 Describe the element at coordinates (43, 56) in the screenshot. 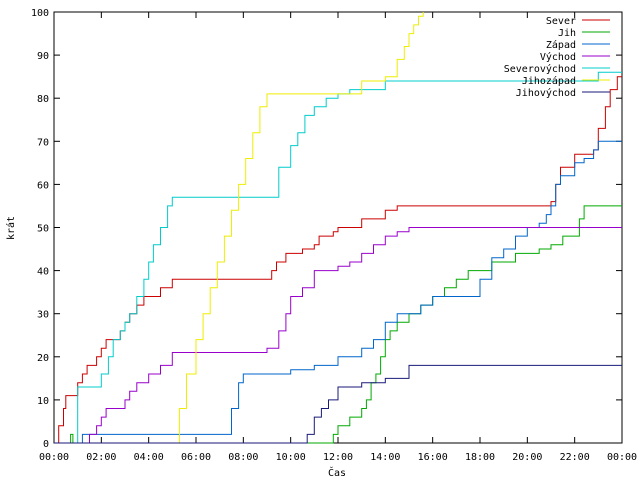

I see `y-tick-label: 90` at that location.